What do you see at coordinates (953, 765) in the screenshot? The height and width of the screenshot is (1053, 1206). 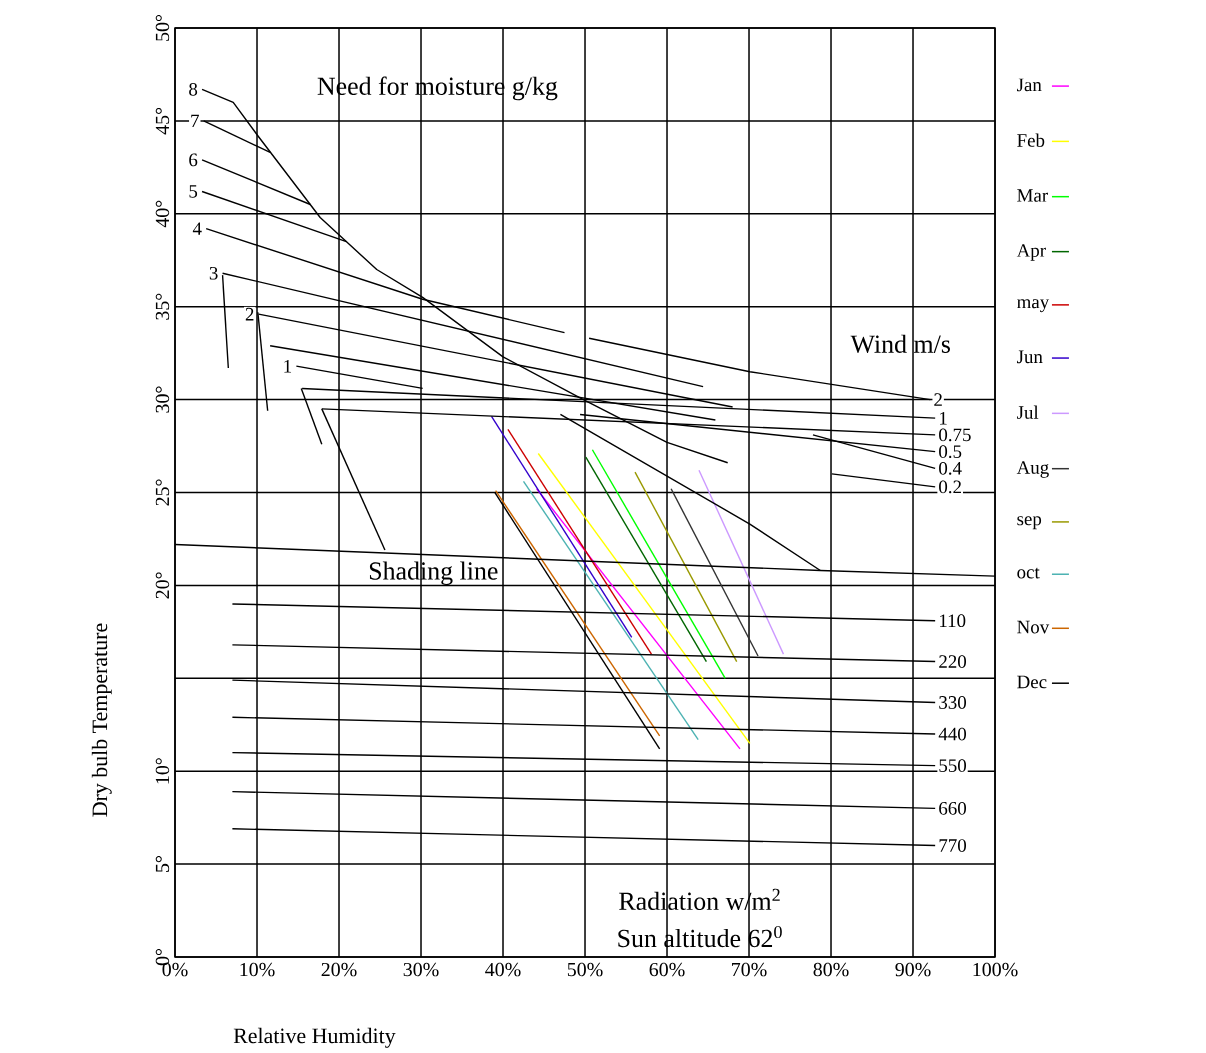 I see `series-label: 550` at bounding box center [953, 765].